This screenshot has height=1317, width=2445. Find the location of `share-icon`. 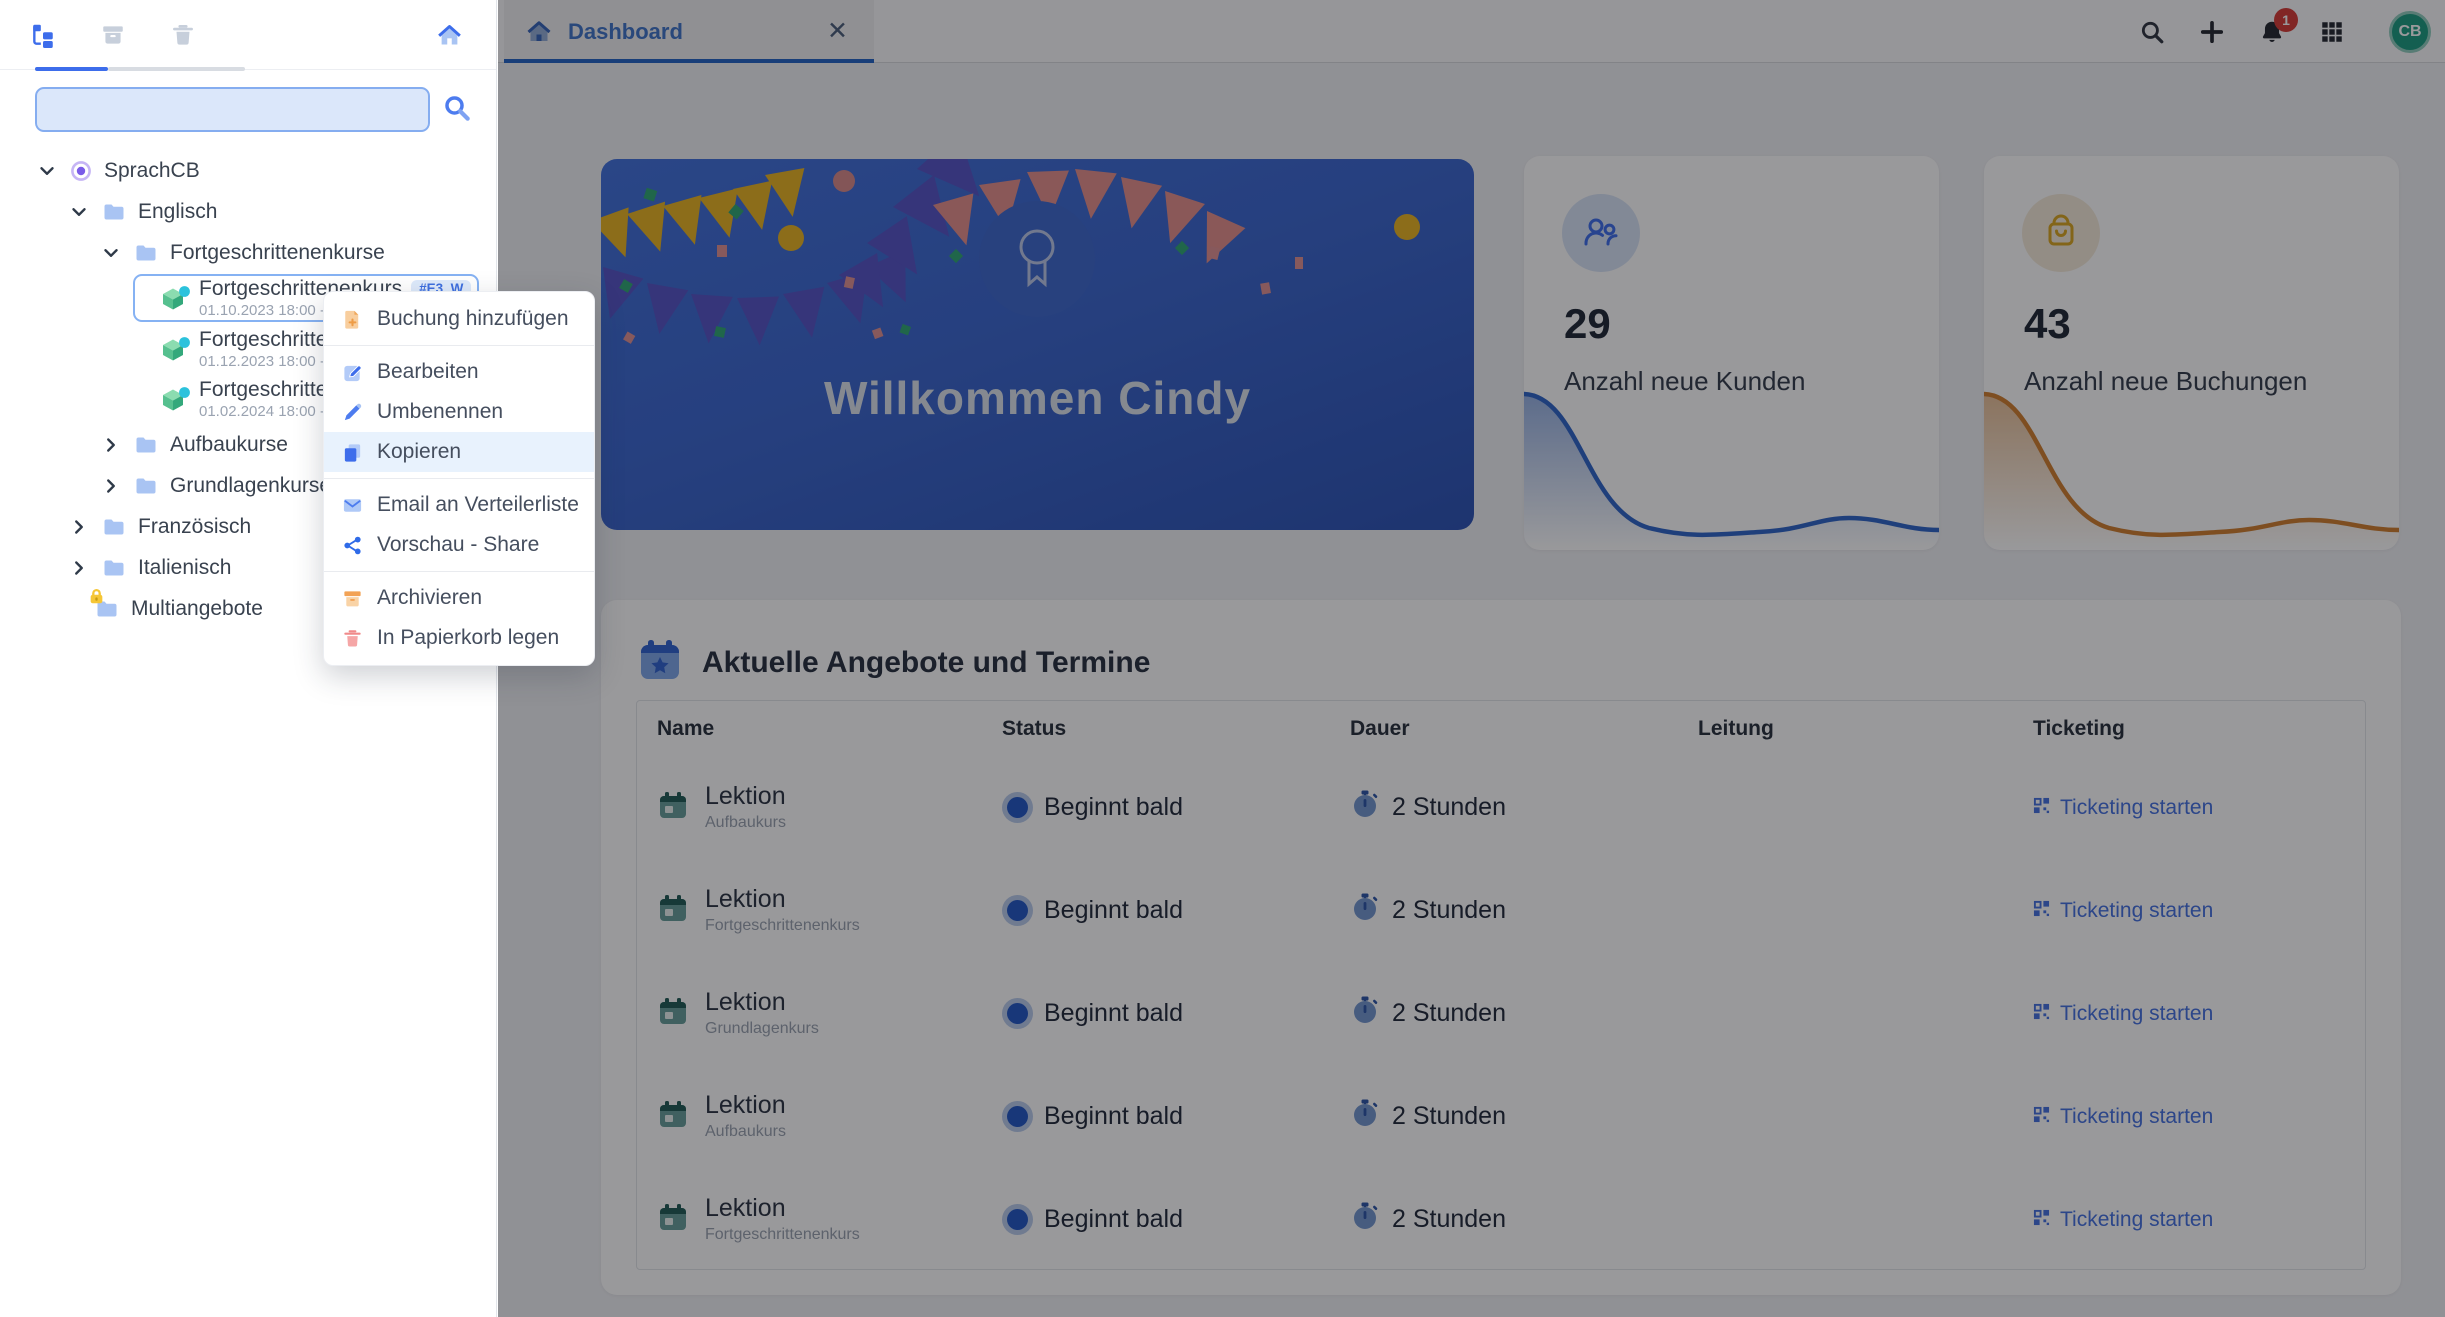

share-icon is located at coordinates (352, 545).